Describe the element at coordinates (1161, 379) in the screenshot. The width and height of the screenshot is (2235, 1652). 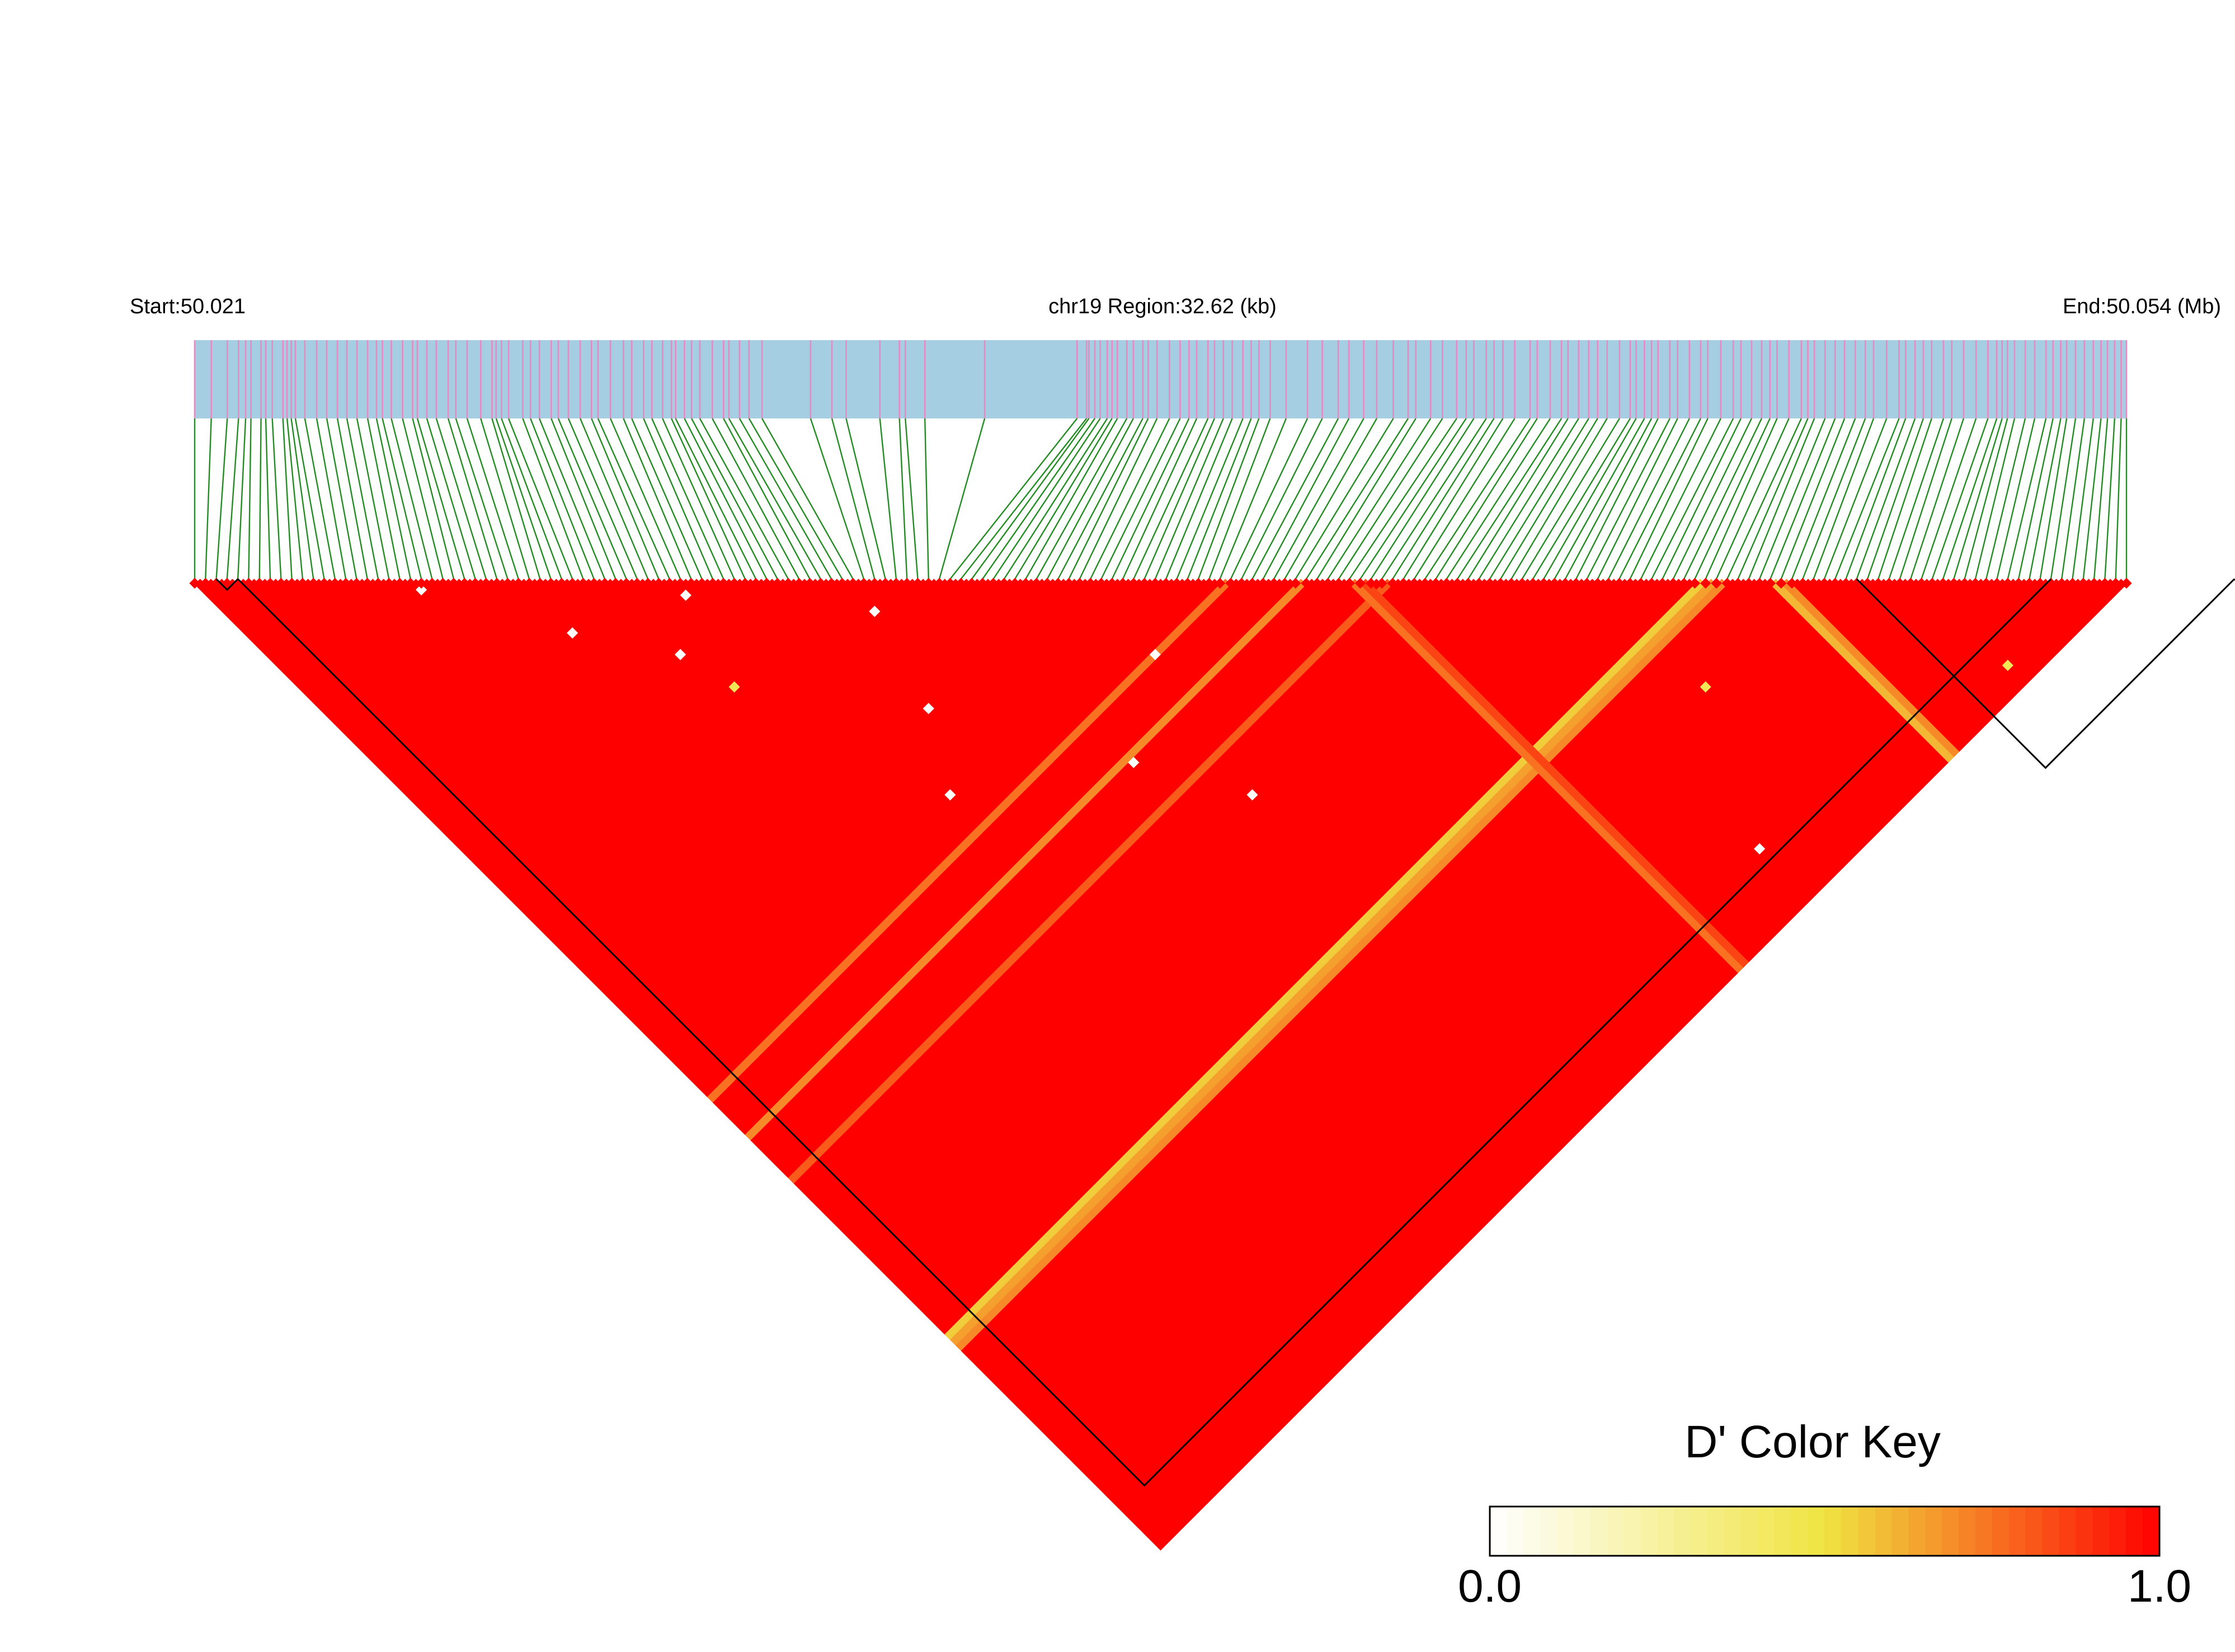
I see `snp-tick-group` at that location.